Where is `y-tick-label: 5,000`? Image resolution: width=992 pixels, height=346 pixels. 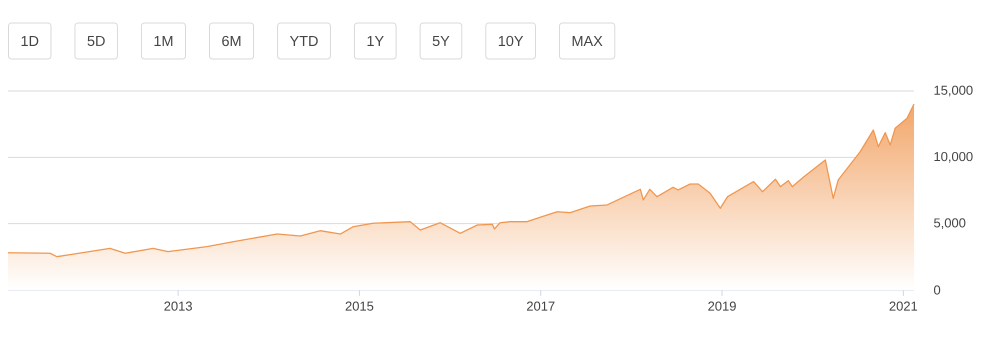 y-tick-label: 5,000 is located at coordinates (950, 224).